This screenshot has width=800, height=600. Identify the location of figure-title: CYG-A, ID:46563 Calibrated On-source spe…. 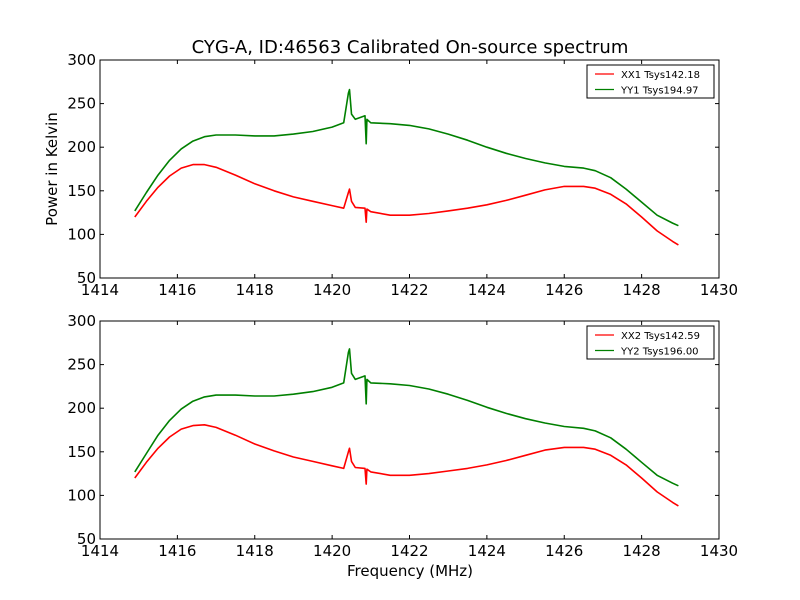
(410, 47).